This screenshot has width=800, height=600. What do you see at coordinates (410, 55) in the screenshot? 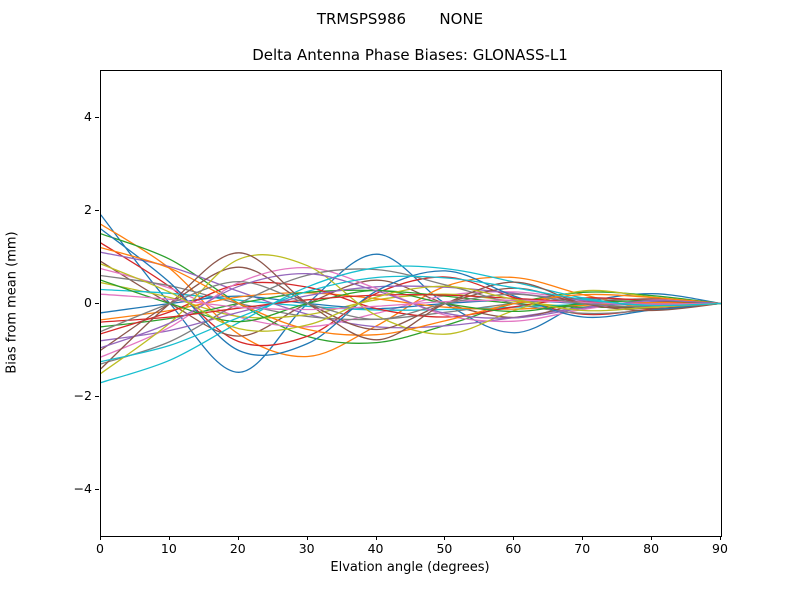
I see `chart-title: Delta Antenna Phase Biases: GLONASS-L1` at bounding box center [410, 55].